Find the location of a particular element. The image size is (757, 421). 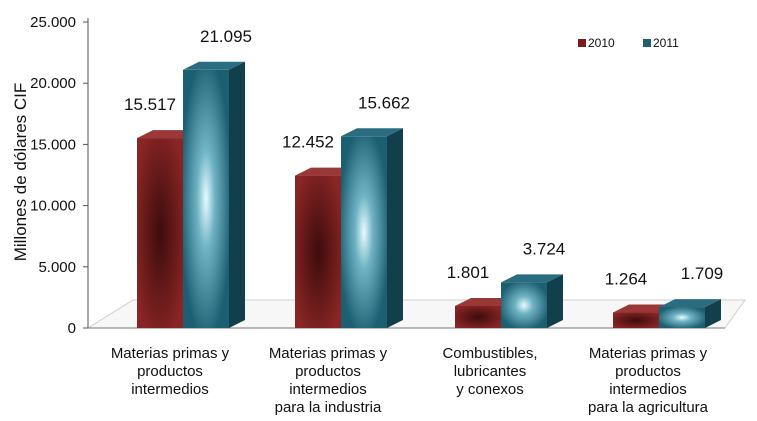

data-label: 21.095 is located at coordinates (226, 36).